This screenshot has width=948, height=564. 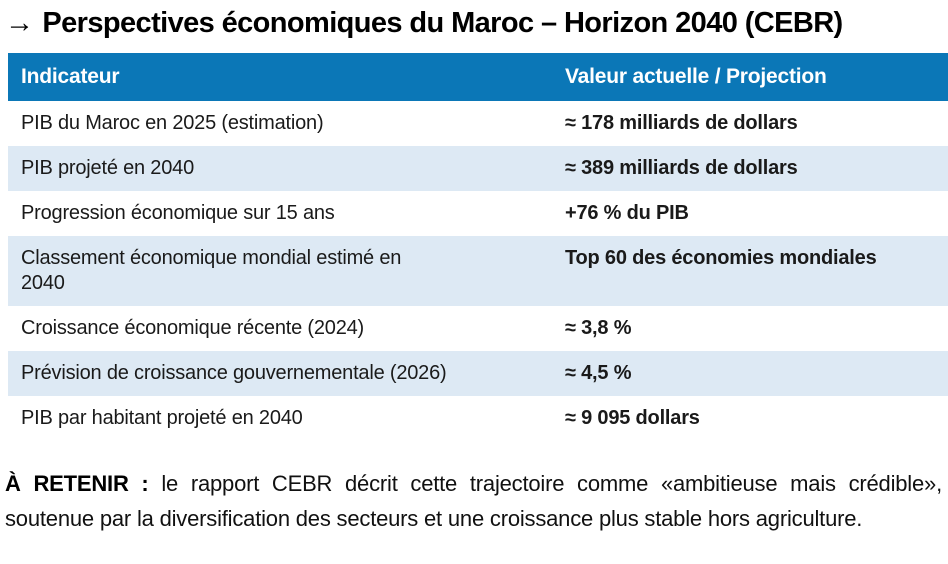 I want to click on row-label: PIB du Maroc en 2025 (estimation), so click(x=172, y=123).